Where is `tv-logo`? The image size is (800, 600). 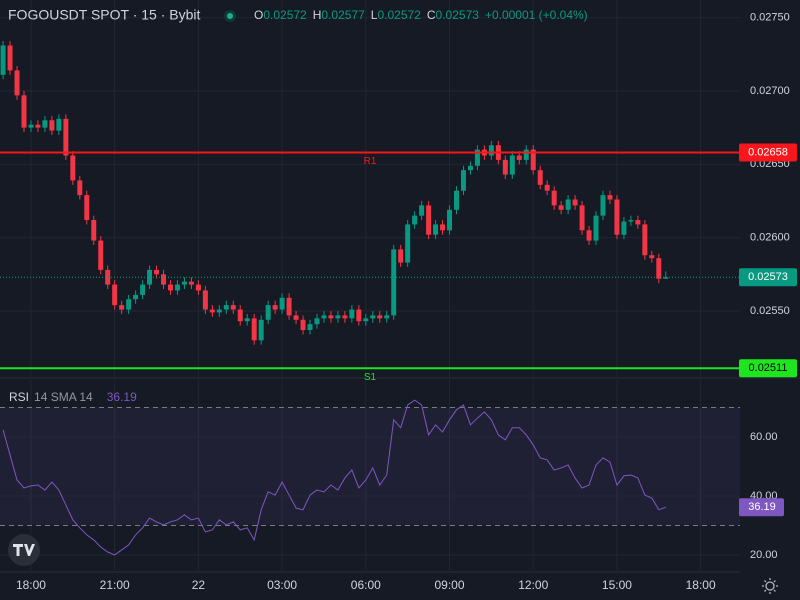 tv-logo is located at coordinates (24, 550).